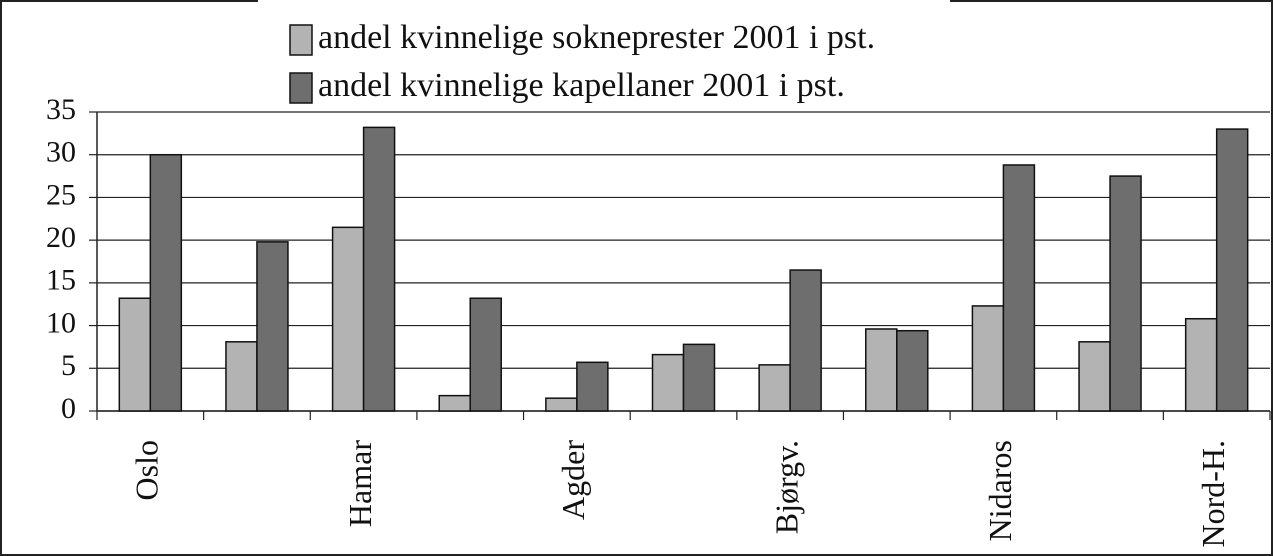 The width and height of the screenshot is (1273, 556). What do you see at coordinates (581, 85) in the screenshot?
I see `legend-label: andel kvinnelige kapellaner 2001 i pst.` at bounding box center [581, 85].